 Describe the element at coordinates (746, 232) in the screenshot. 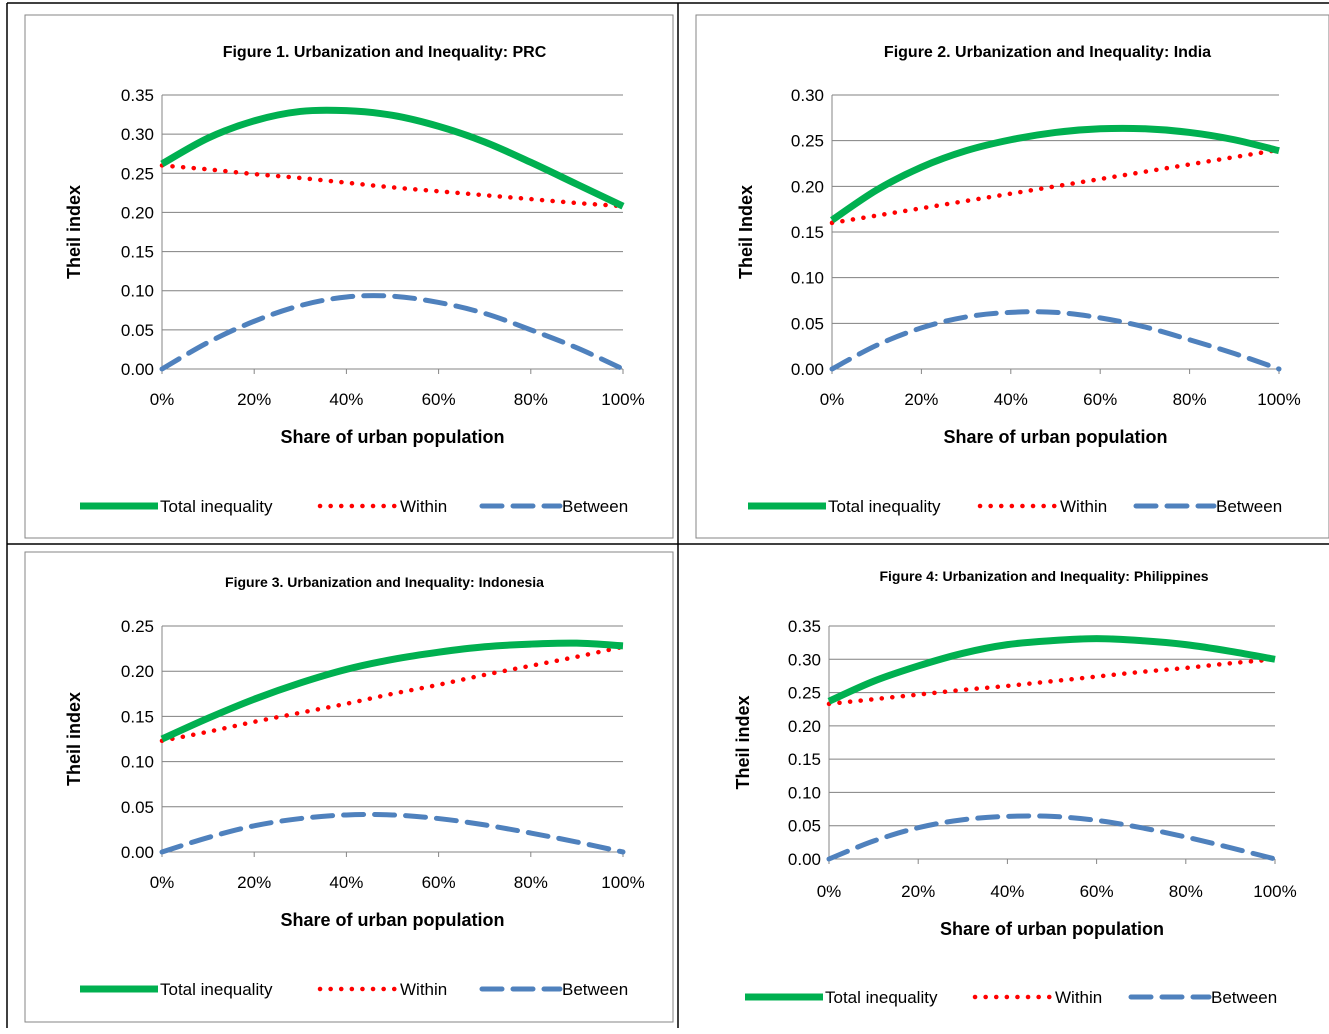

I see `y-axis-label: Theil Index` at that location.